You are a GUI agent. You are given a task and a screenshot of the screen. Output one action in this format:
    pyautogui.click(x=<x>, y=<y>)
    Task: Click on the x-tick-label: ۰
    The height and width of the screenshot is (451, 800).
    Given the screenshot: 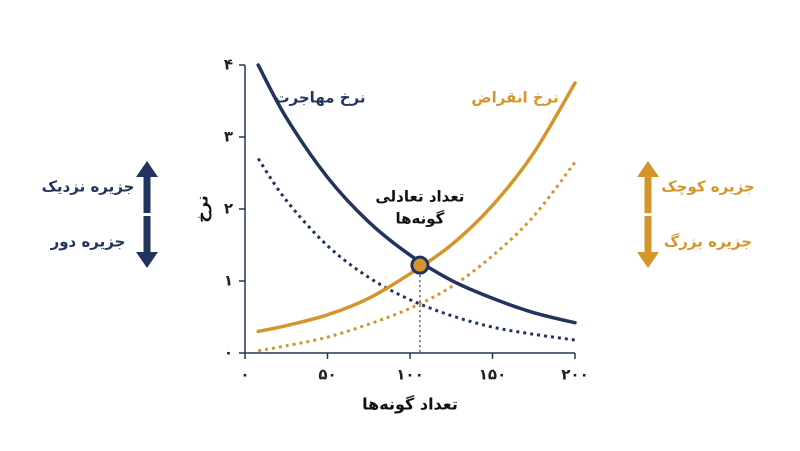 What is the action you would take?
    pyautogui.click(x=244, y=375)
    